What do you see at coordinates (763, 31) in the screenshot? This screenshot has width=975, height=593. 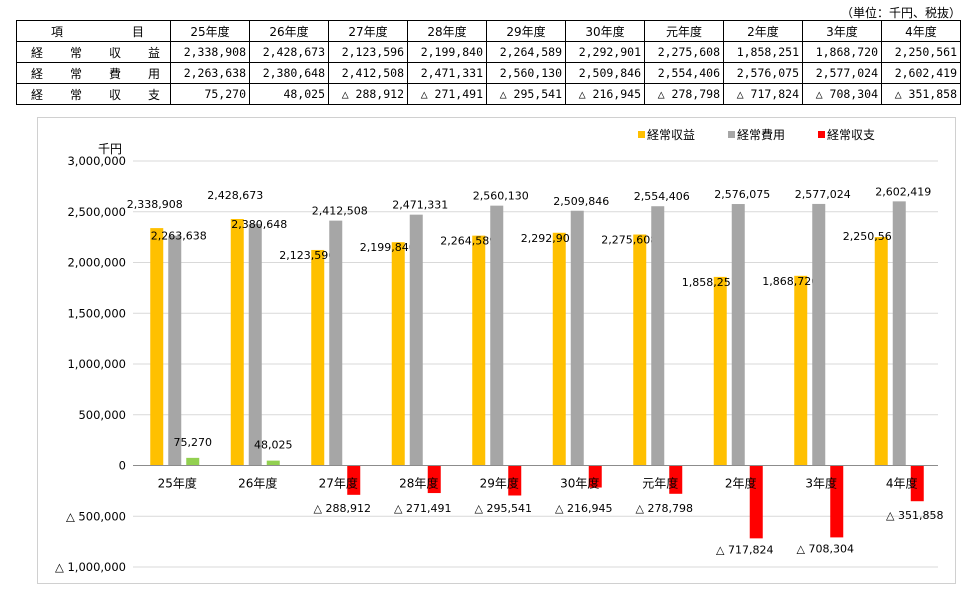 I see `table-column-header: 2年度` at bounding box center [763, 31].